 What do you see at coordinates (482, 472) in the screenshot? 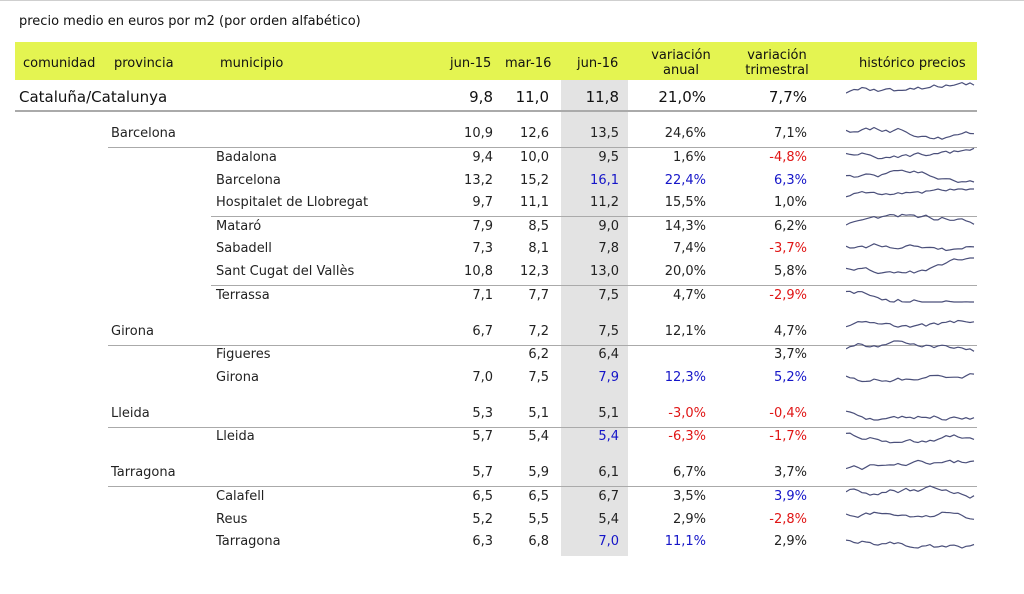
I see `jun15-cell: 5,7` at bounding box center [482, 472].